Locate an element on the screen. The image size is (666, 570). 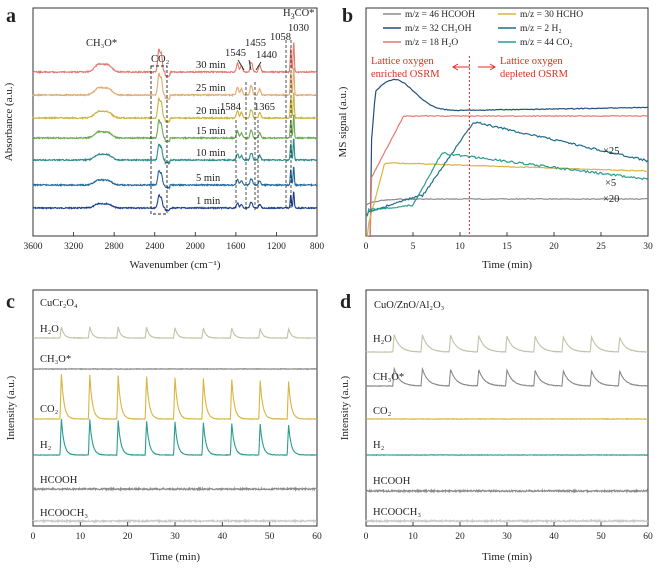
panel-a-trace-25-min is located at coordinates (175, 83).